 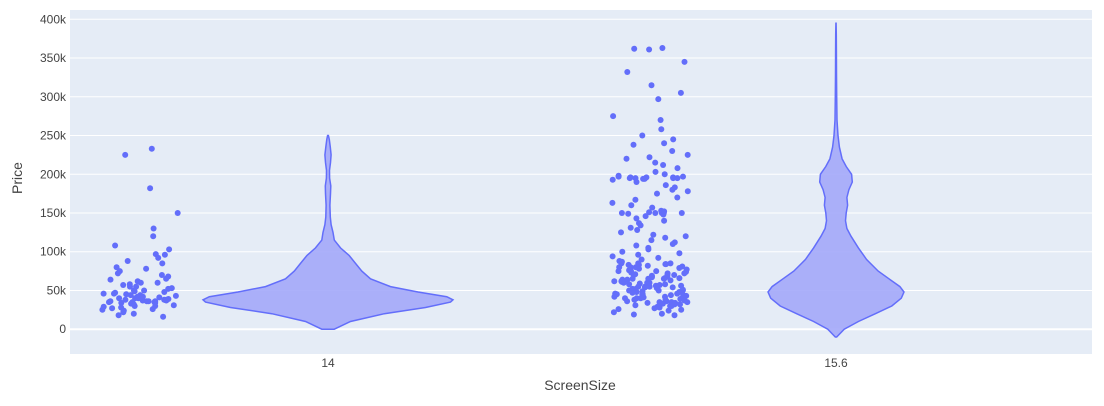 I want to click on y-tick-label: 250k, so click(x=53, y=136).